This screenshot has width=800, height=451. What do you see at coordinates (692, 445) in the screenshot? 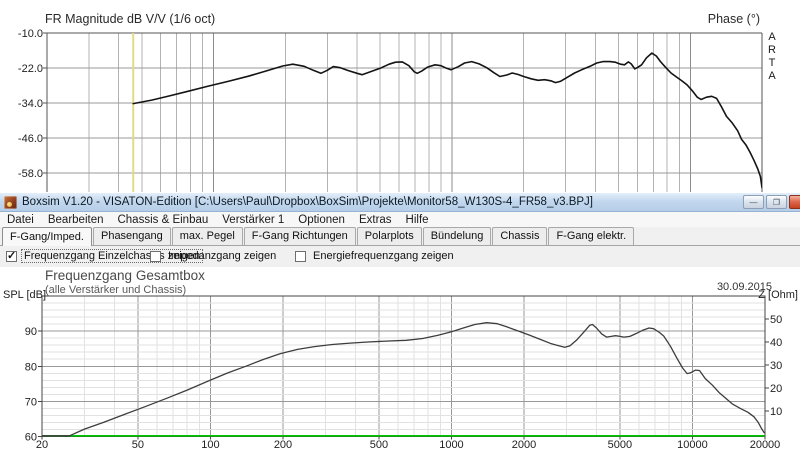
I see `x-tick-label: 10000` at bounding box center [692, 445].